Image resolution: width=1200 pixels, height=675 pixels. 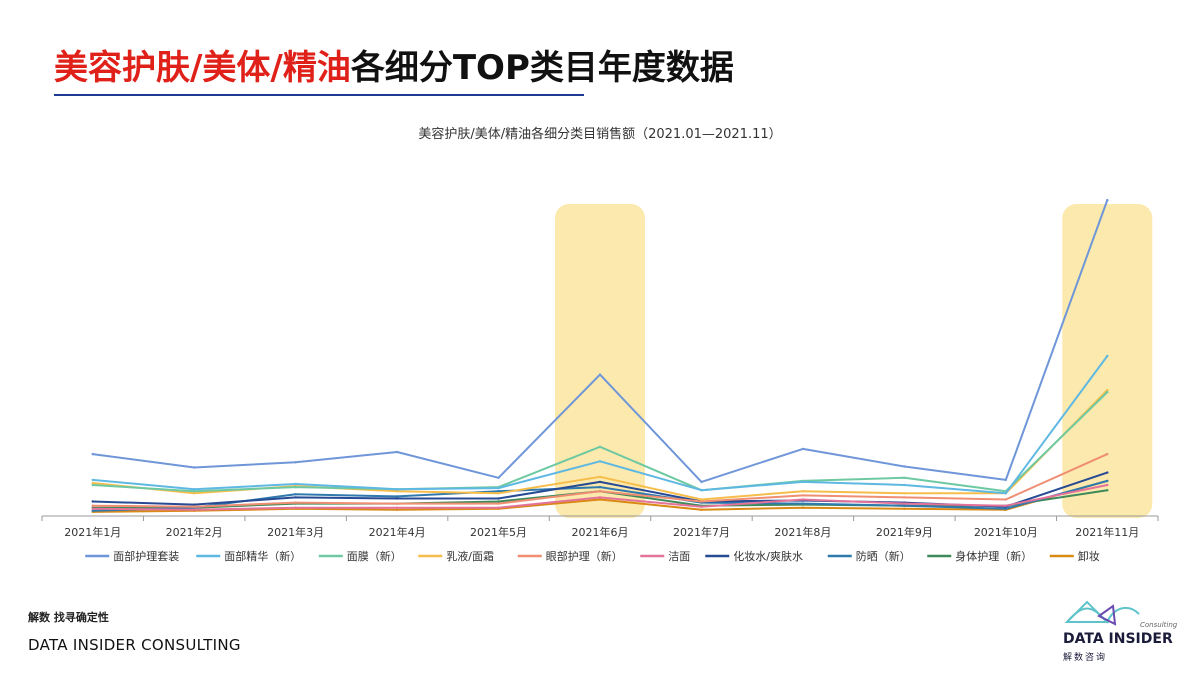 I want to click on x-tick-label: 2021年5月, so click(x=498, y=532).